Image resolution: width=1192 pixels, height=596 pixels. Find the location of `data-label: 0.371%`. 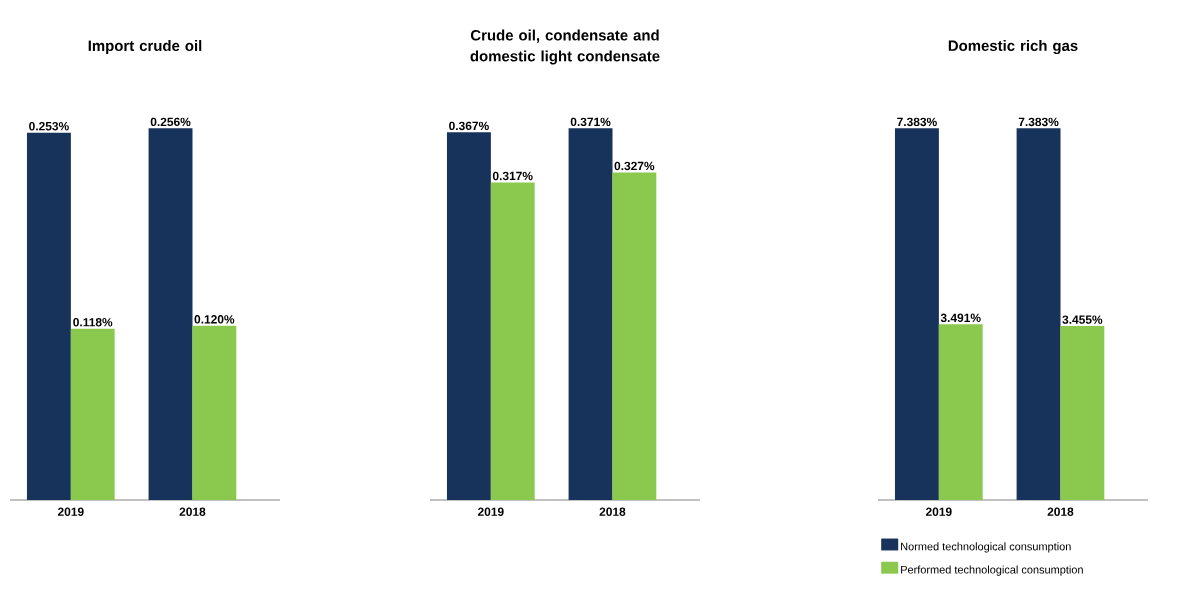

data-label: 0.371% is located at coordinates (590, 122).